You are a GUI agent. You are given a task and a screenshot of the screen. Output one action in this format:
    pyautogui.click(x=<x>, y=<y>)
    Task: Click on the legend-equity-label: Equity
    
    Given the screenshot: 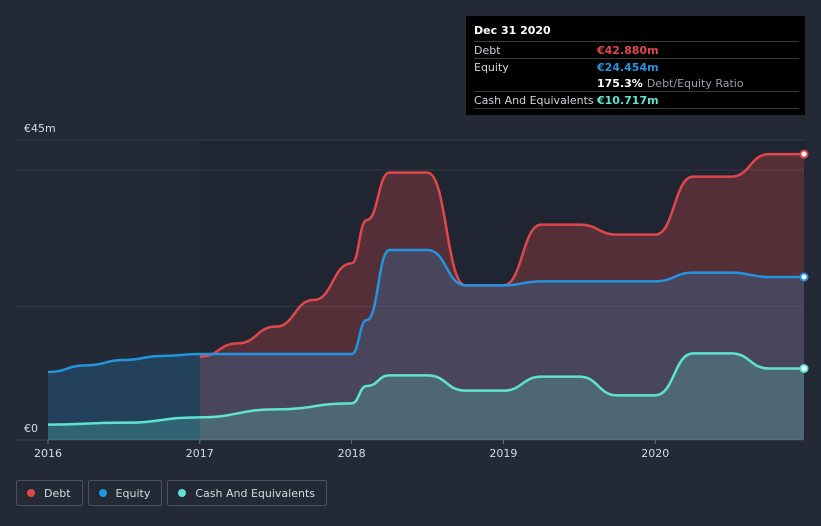 What is the action you would take?
    pyautogui.click(x=133, y=493)
    